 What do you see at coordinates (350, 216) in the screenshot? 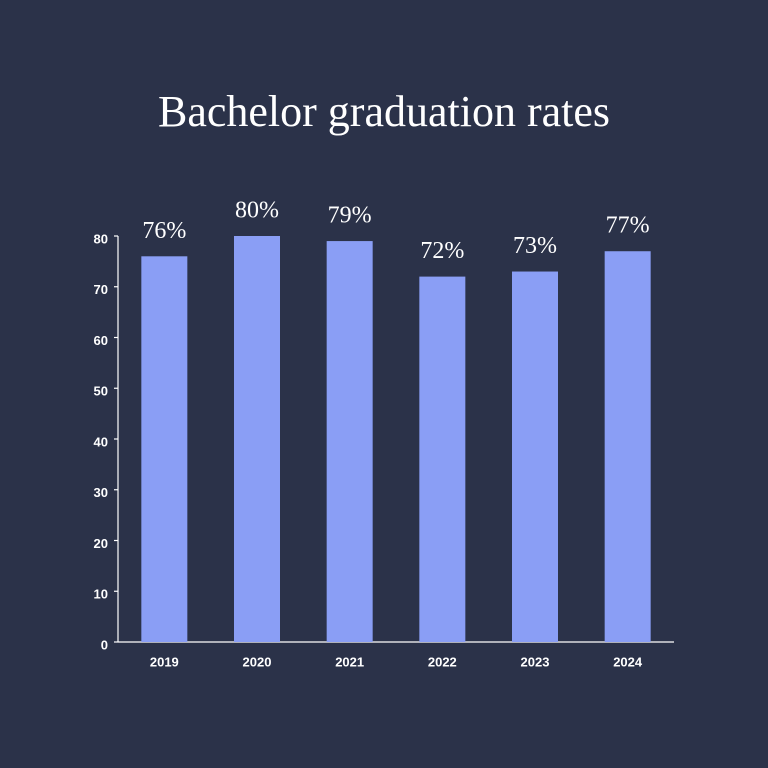
I see `value-label: 79%` at bounding box center [350, 216].